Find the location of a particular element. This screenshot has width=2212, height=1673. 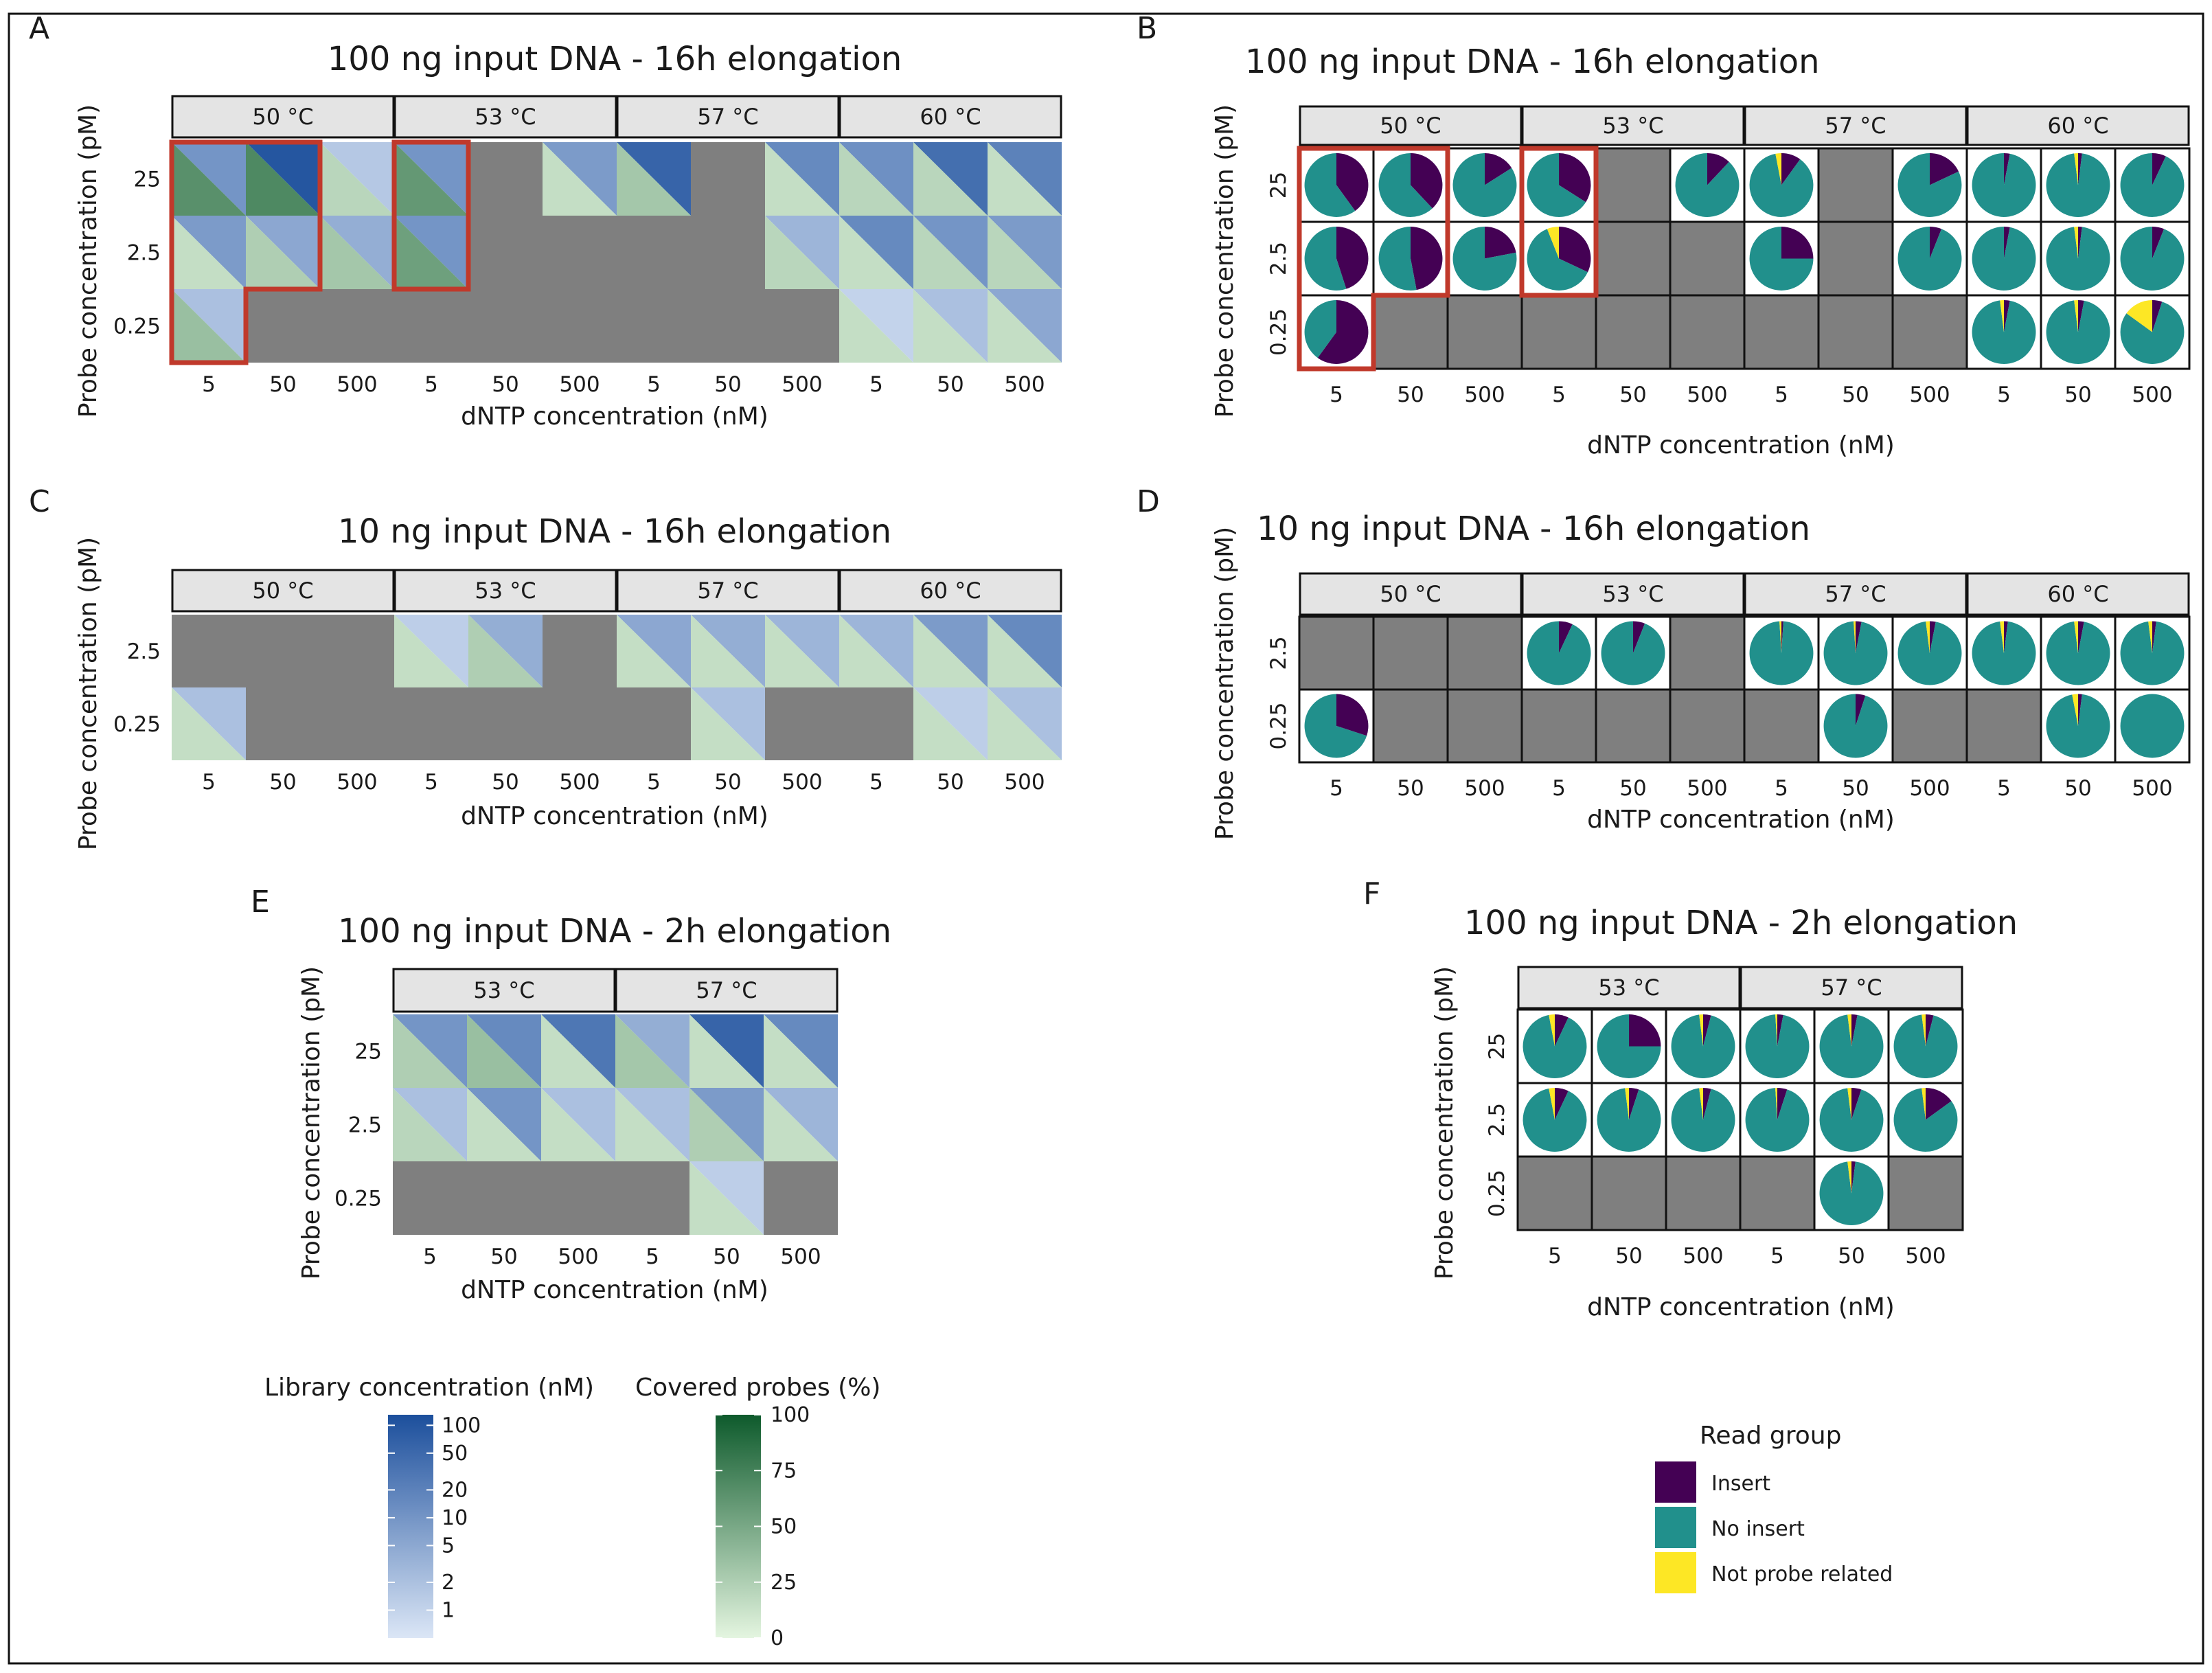

panel-label-f: F is located at coordinates (1371, 894).